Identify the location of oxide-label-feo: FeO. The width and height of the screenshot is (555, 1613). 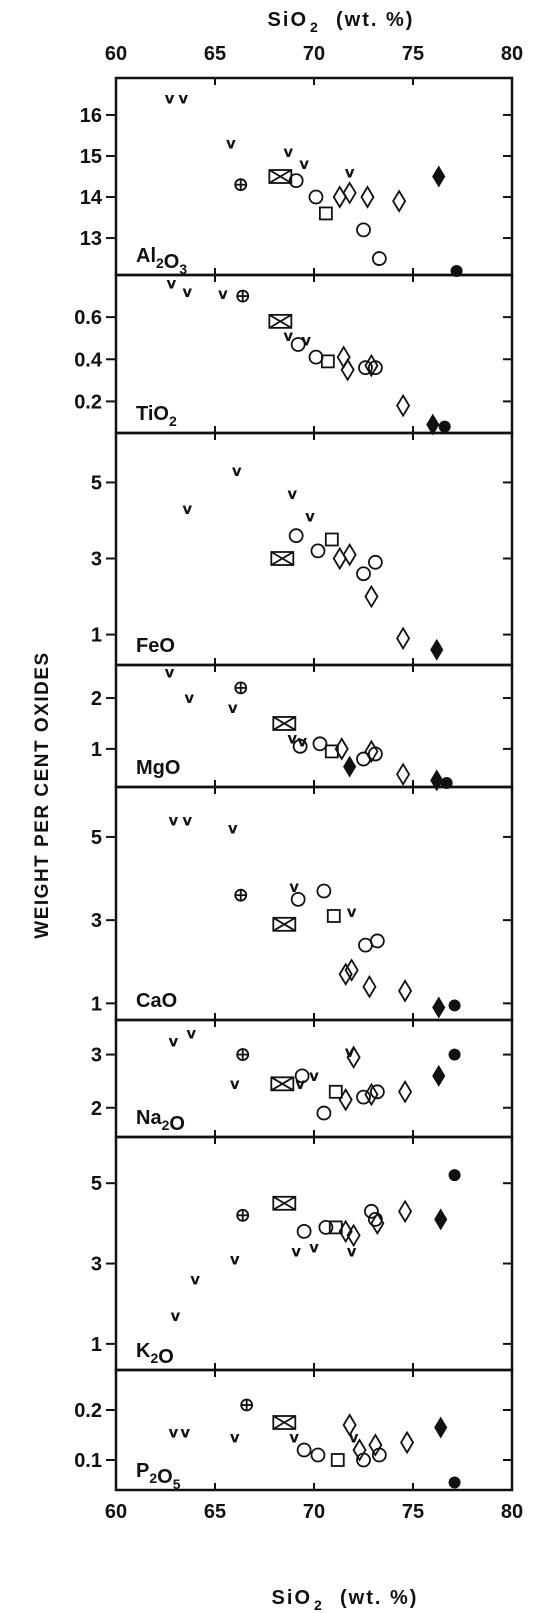
(155, 646).